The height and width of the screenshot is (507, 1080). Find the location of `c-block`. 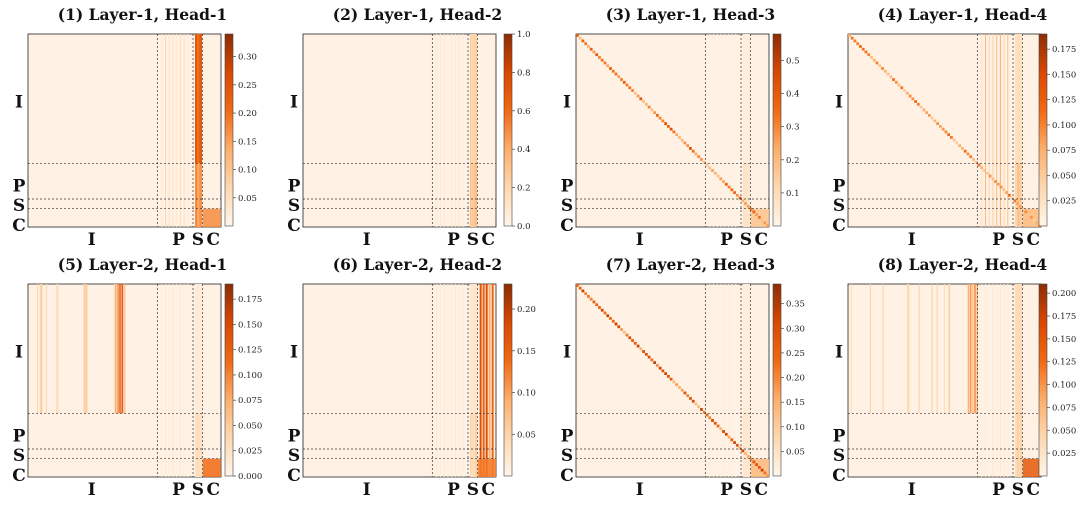

c-block is located at coordinates (486, 467).